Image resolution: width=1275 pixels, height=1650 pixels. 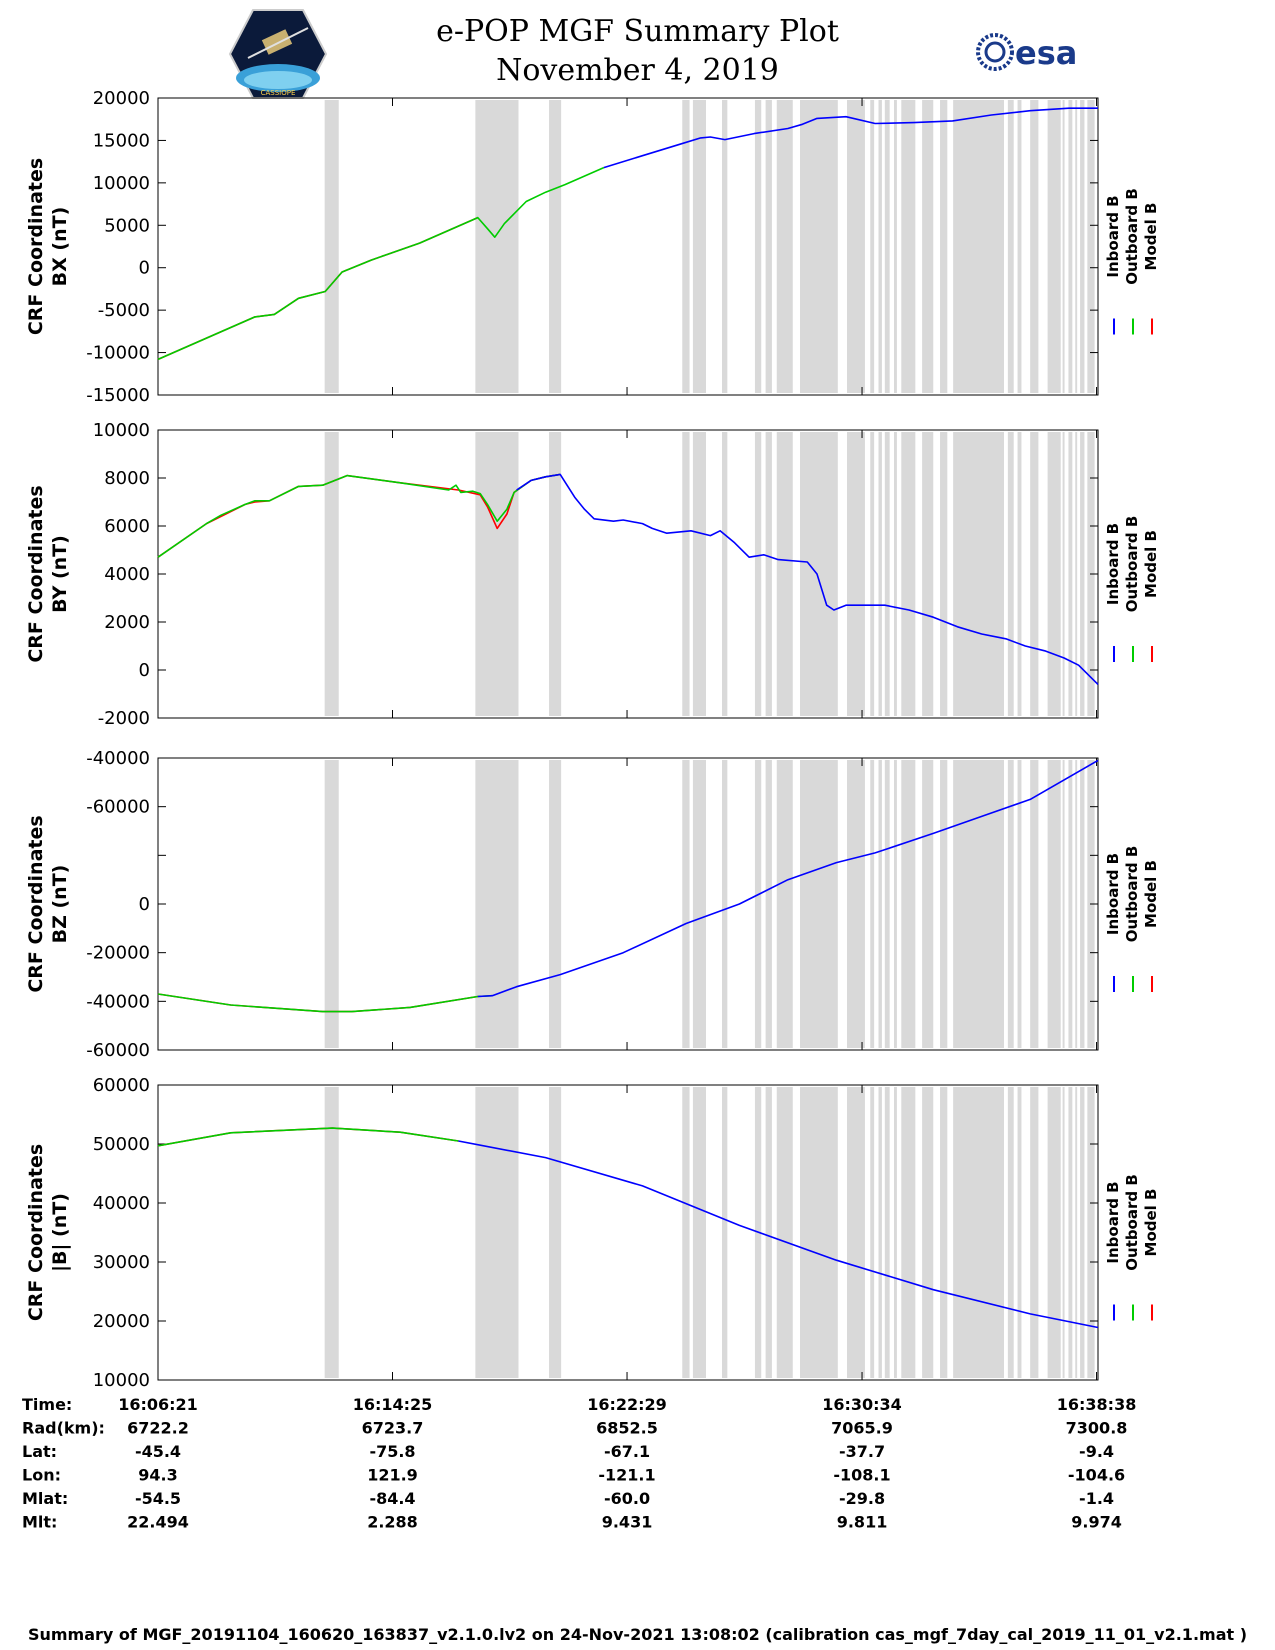 What do you see at coordinates (127, 225) in the screenshot?
I see `y-tick-label: 5000` at bounding box center [127, 225].